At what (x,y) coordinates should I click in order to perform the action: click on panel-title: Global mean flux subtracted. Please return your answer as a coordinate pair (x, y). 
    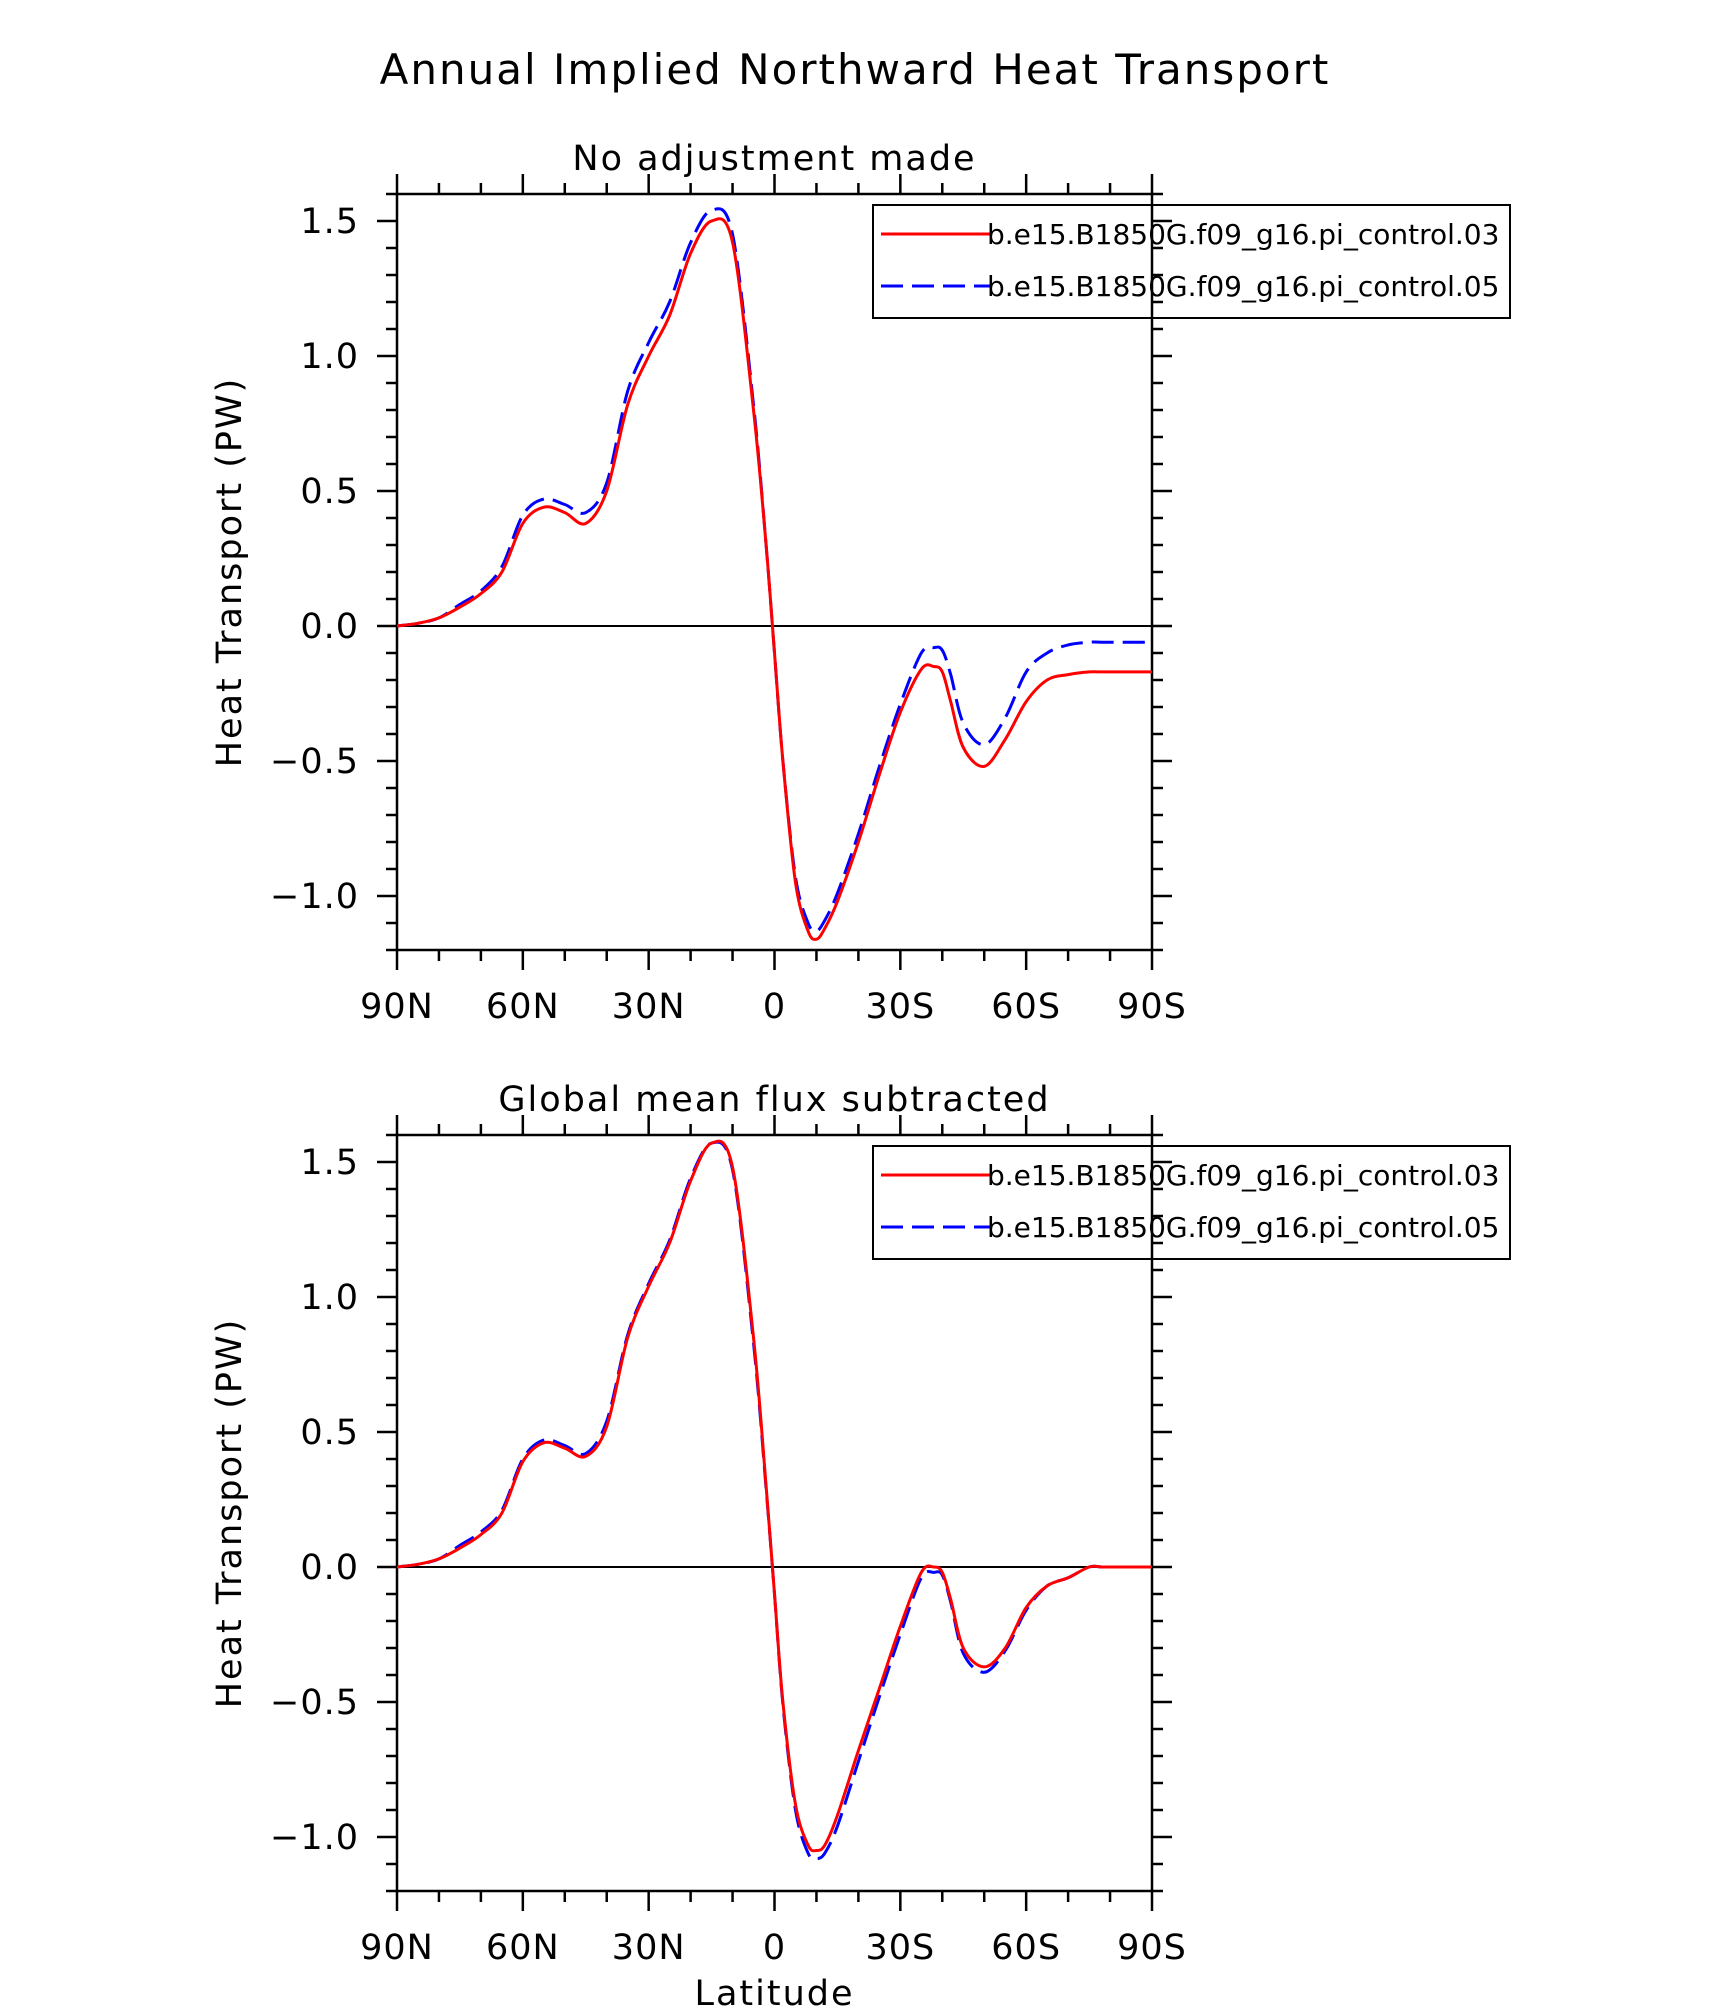
    Looking at the image, I should click on (774, 1100).